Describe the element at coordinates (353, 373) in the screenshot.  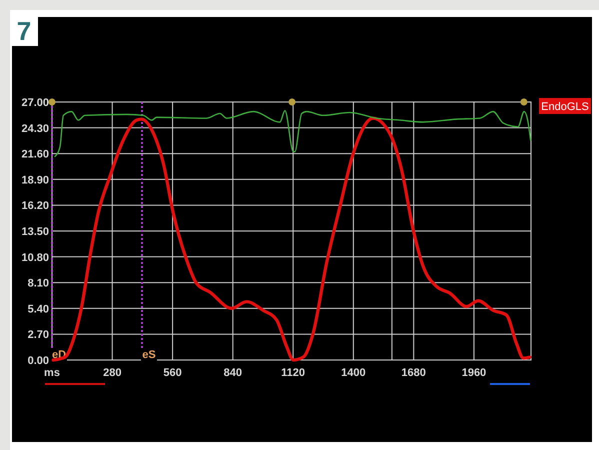
I see `x-tick-label: 1400` at that location.